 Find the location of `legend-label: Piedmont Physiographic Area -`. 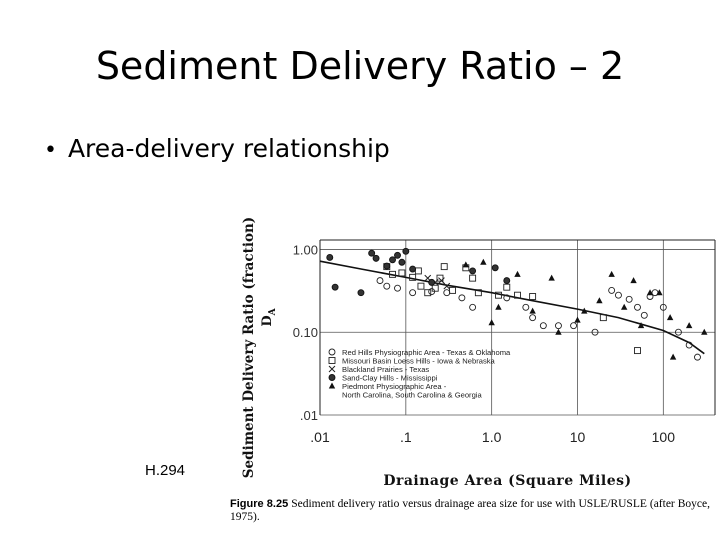

legend-label: Piedmont Physiographic Area - is located at coordinates (394, 386).